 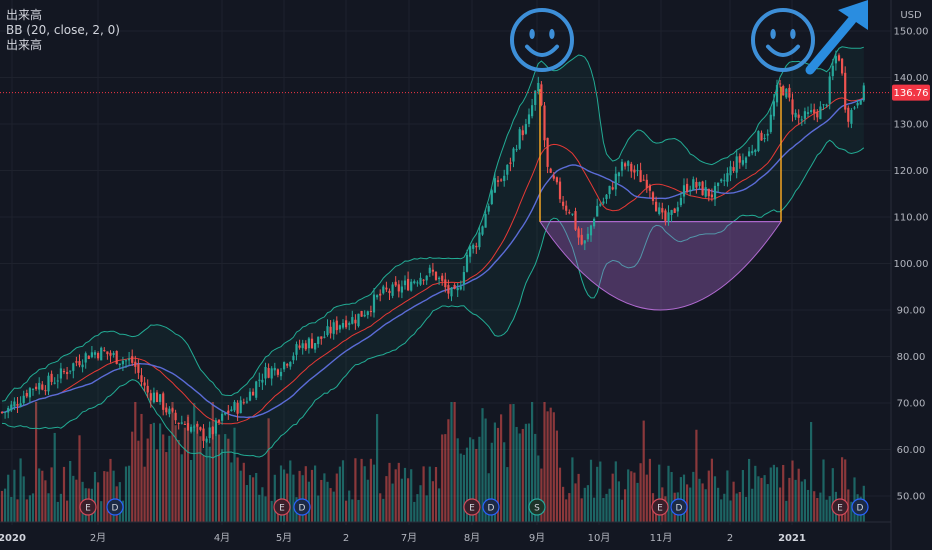 What do you see at coordinates (660, 266) in the screenshot?
I see `cup-shape` at bounding box center [660, 266].